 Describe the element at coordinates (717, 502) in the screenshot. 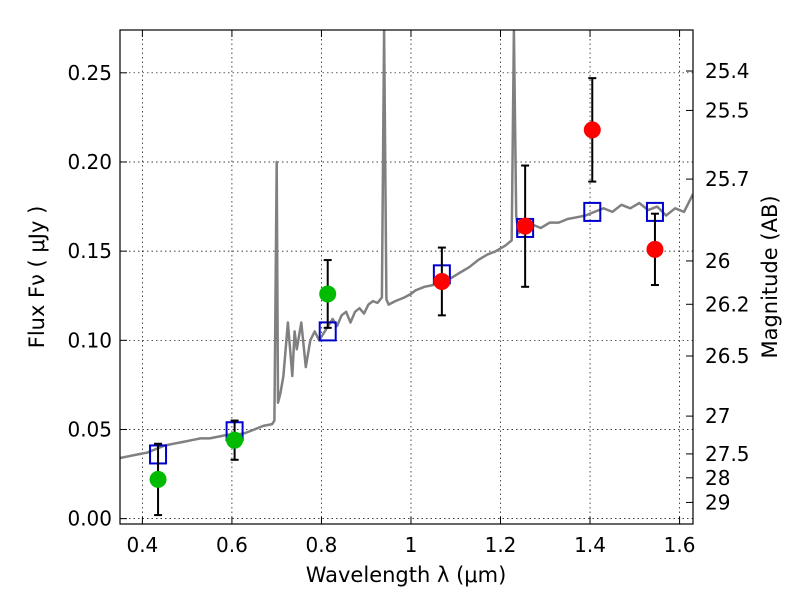

I see `y2-tick-label: 29` at that location.